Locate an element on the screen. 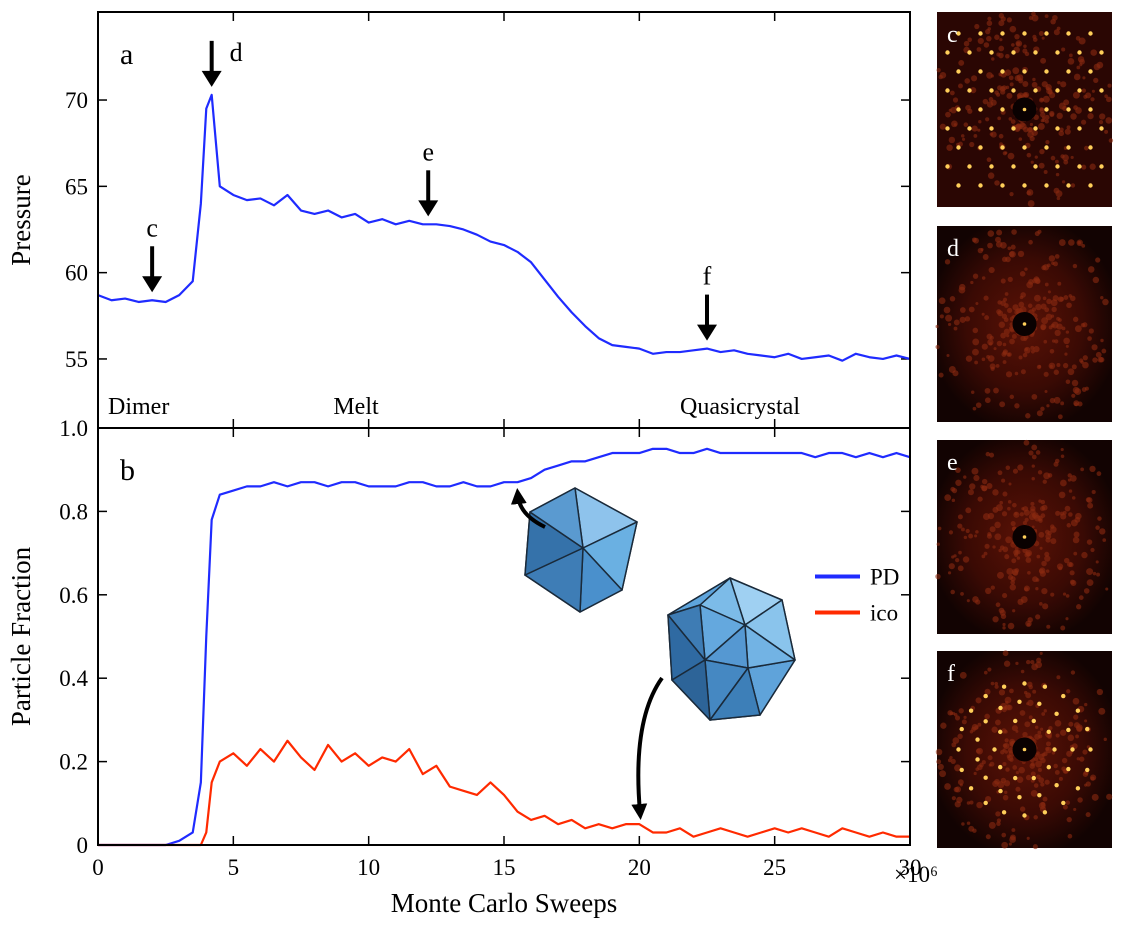  pointer-arrow is located at coordinates (647, 748).